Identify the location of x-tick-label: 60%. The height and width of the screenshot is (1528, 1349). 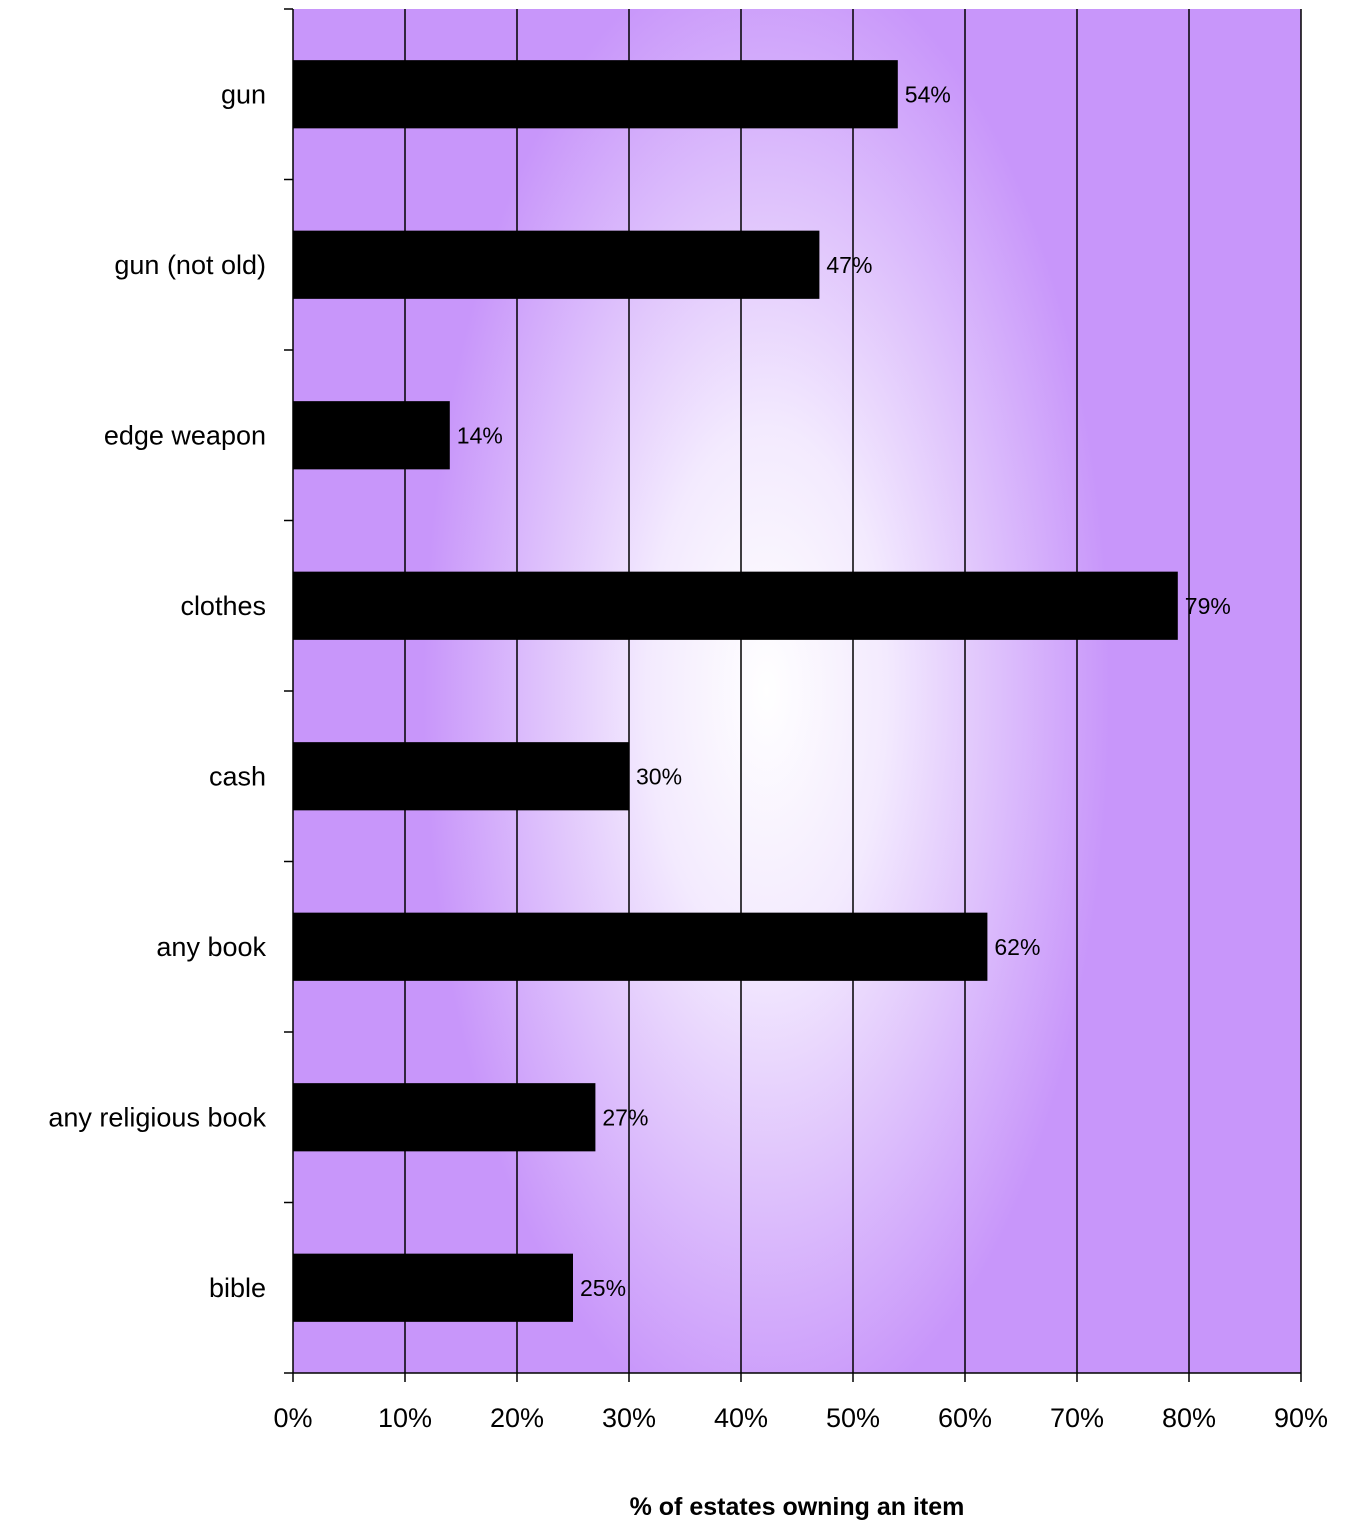
(965, 1418).